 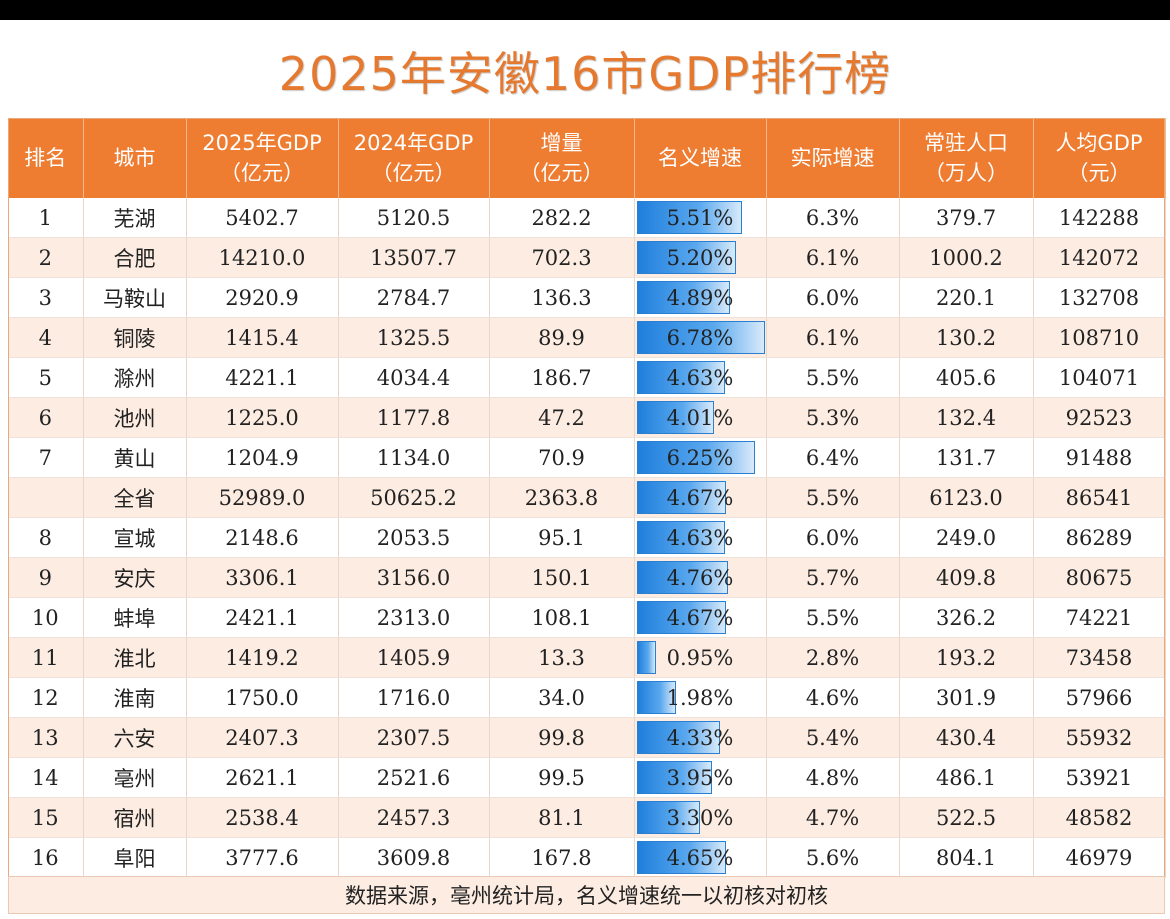 I want to click on cell-city: 亳州, so click(x=135, y=777).